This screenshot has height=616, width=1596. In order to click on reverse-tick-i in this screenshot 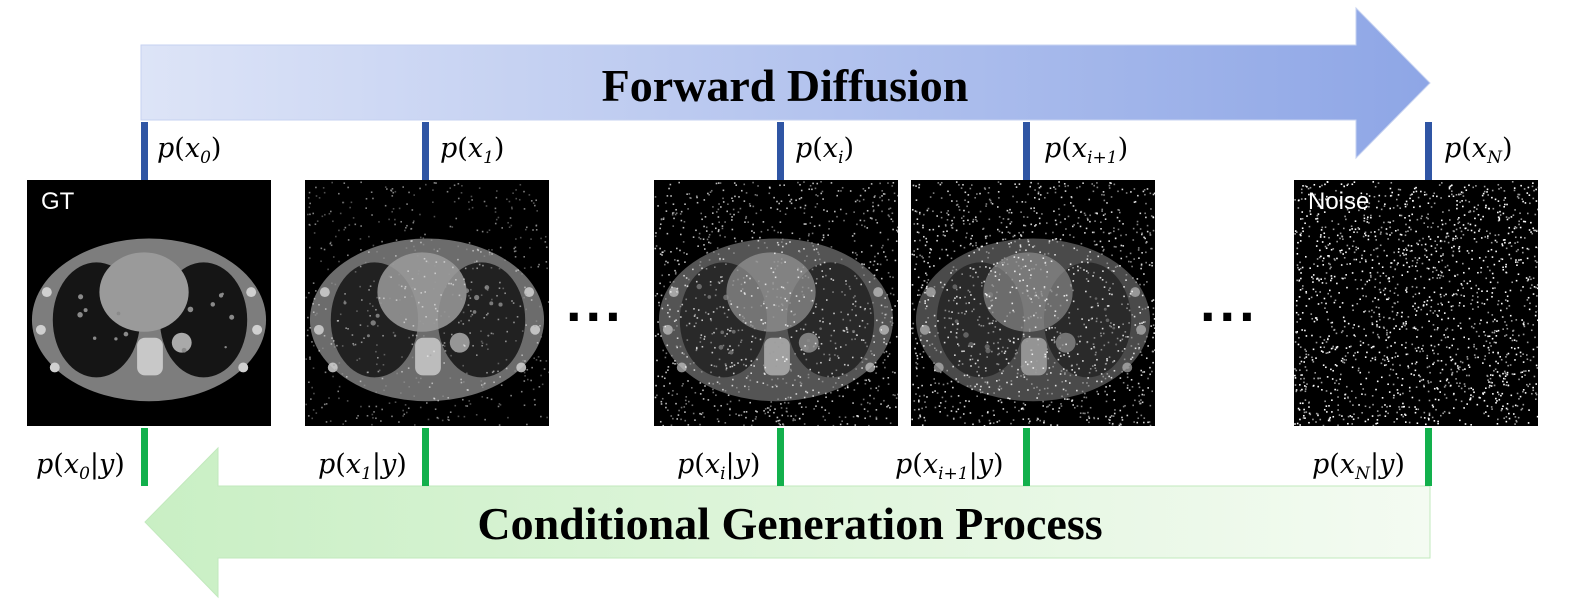, I will do `click(780, 457)`.